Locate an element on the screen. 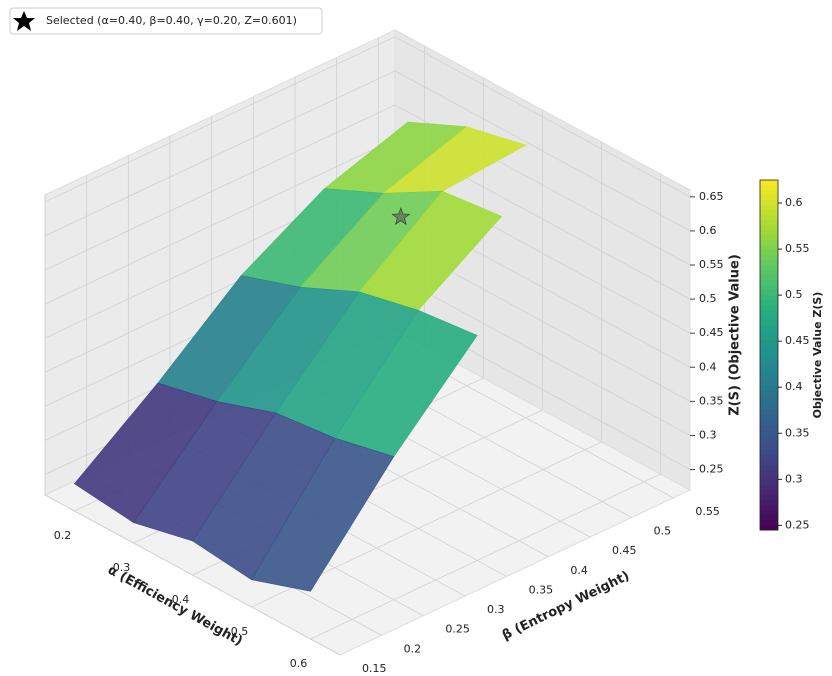 The image size is (832, 676). selected-point is located at coordinates (401, 216).